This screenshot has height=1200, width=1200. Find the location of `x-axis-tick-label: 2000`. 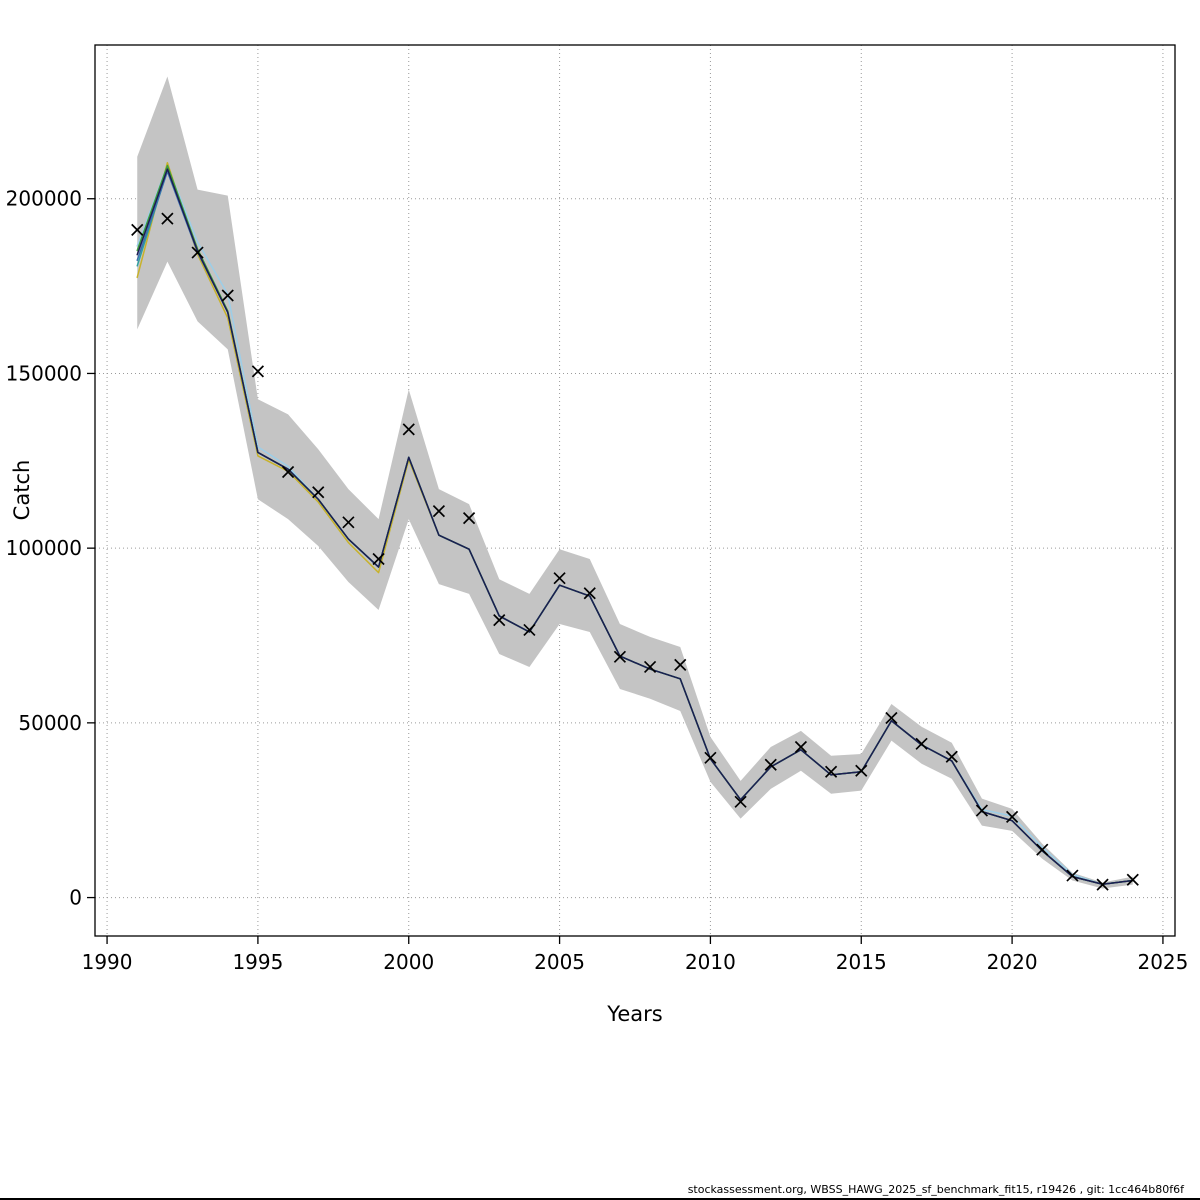

x-axis-tick-label: 2000 is located at coordinates (408, 962).